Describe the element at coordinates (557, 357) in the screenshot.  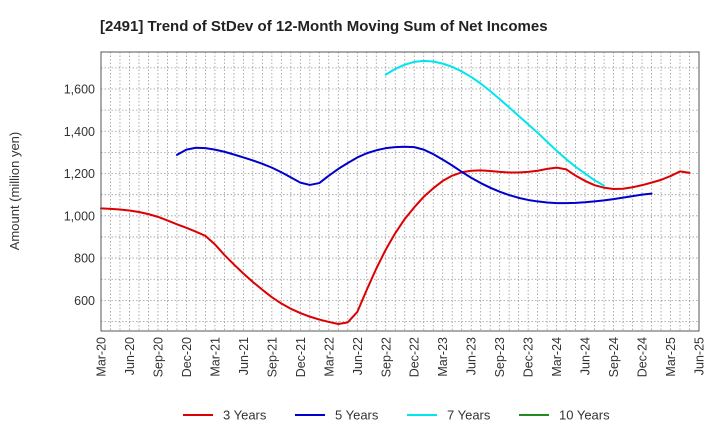
I see `x-tick-label: Mar-24` at that location.